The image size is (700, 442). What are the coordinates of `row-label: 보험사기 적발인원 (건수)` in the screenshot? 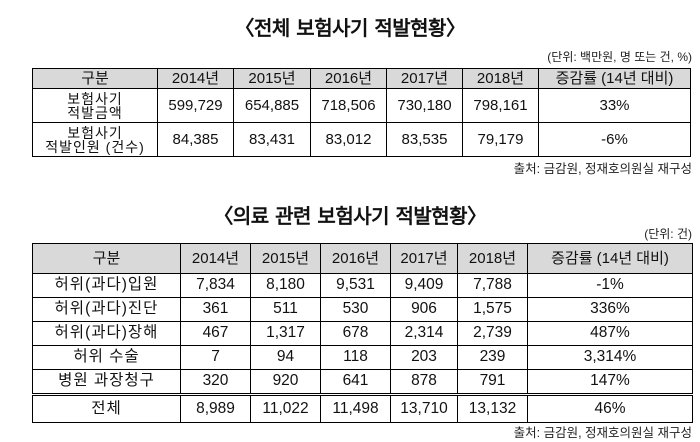 It's located at (95, 139).